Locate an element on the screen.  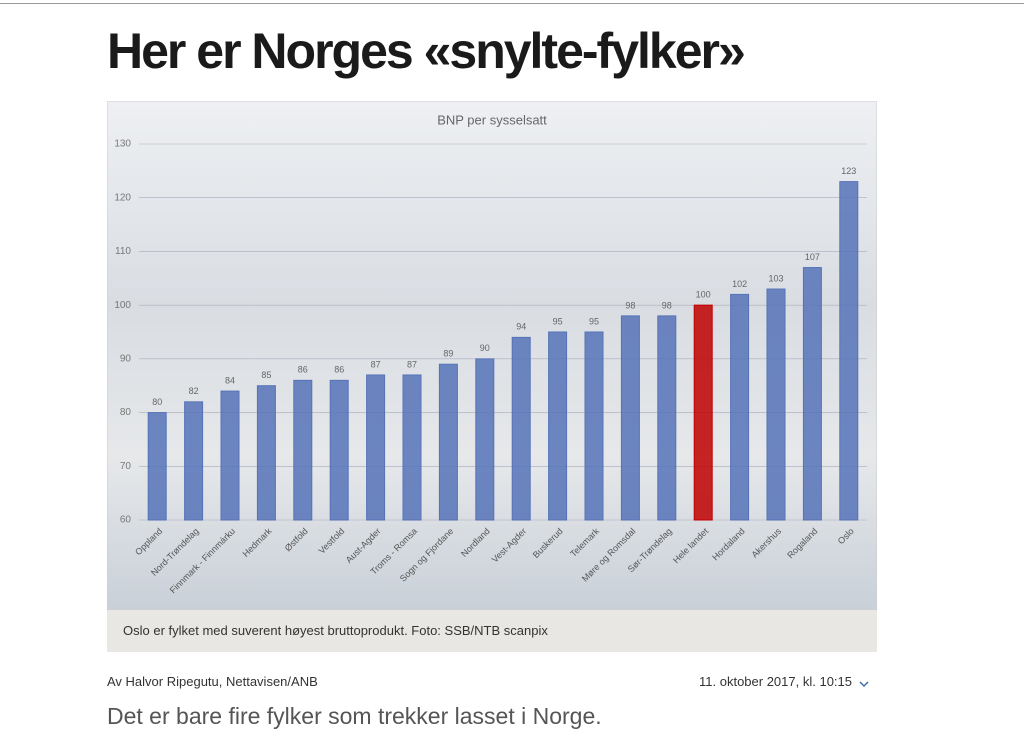
data-label: 84 is located at coordinates (230, 380).